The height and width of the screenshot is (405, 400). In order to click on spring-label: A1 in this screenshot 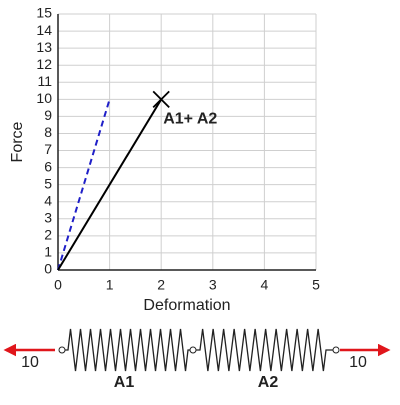, I will do `click(124, 382)`.